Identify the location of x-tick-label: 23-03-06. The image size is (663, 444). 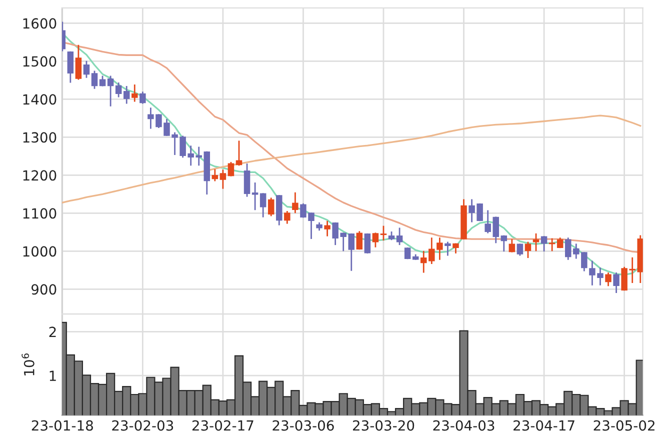
(303, 425).